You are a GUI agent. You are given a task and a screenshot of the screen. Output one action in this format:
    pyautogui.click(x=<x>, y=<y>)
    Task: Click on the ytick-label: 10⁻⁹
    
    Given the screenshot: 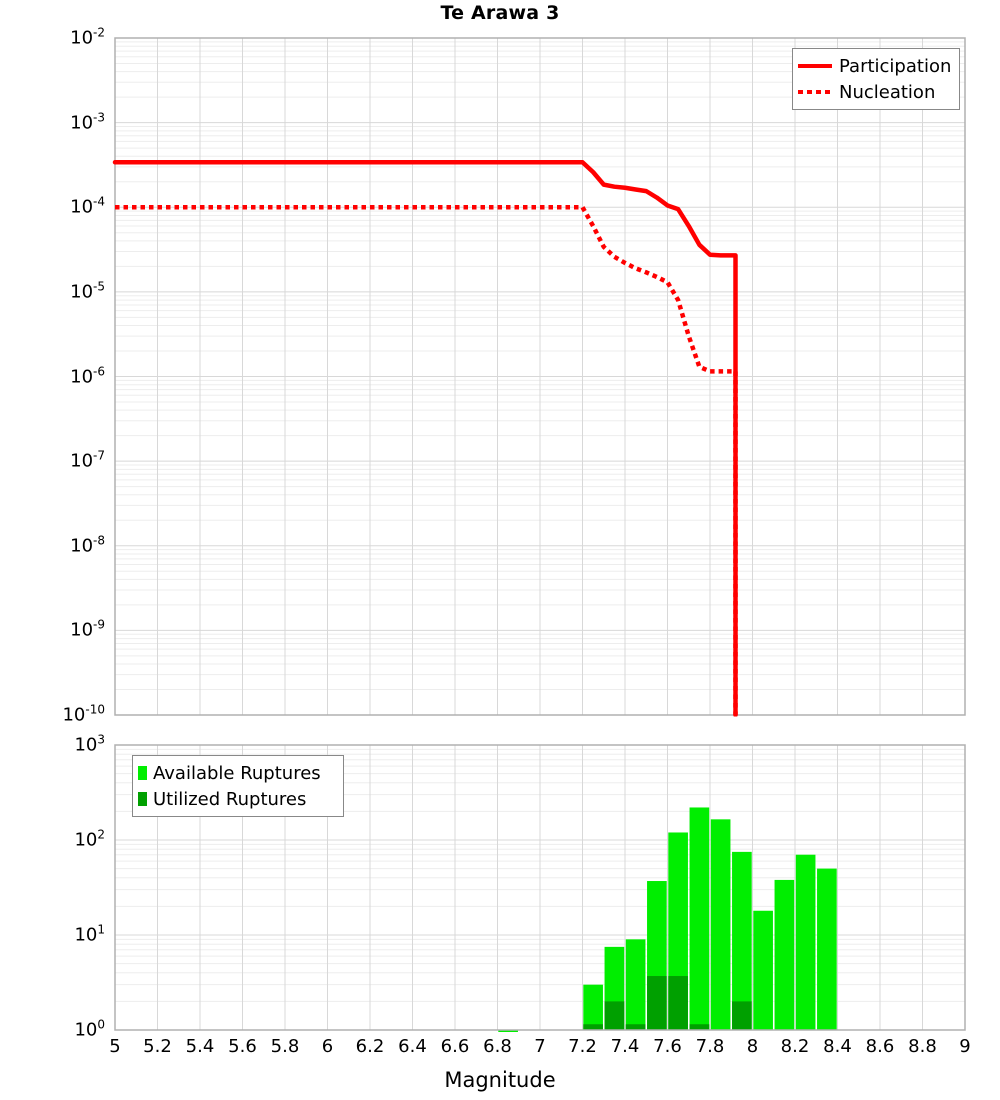 What is the action you would take?
    pyautogui.click(x=87, y=629)
    